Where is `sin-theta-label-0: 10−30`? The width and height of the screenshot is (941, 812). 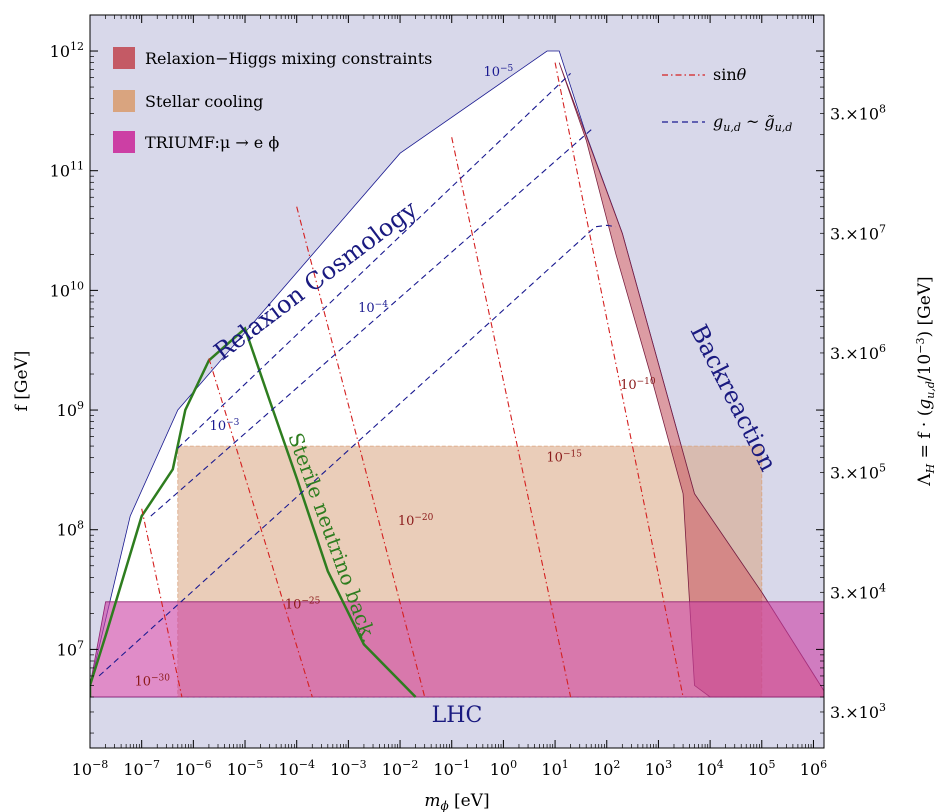 sin-theta-label-0: 10−30 is located at coordinates (152, 681).